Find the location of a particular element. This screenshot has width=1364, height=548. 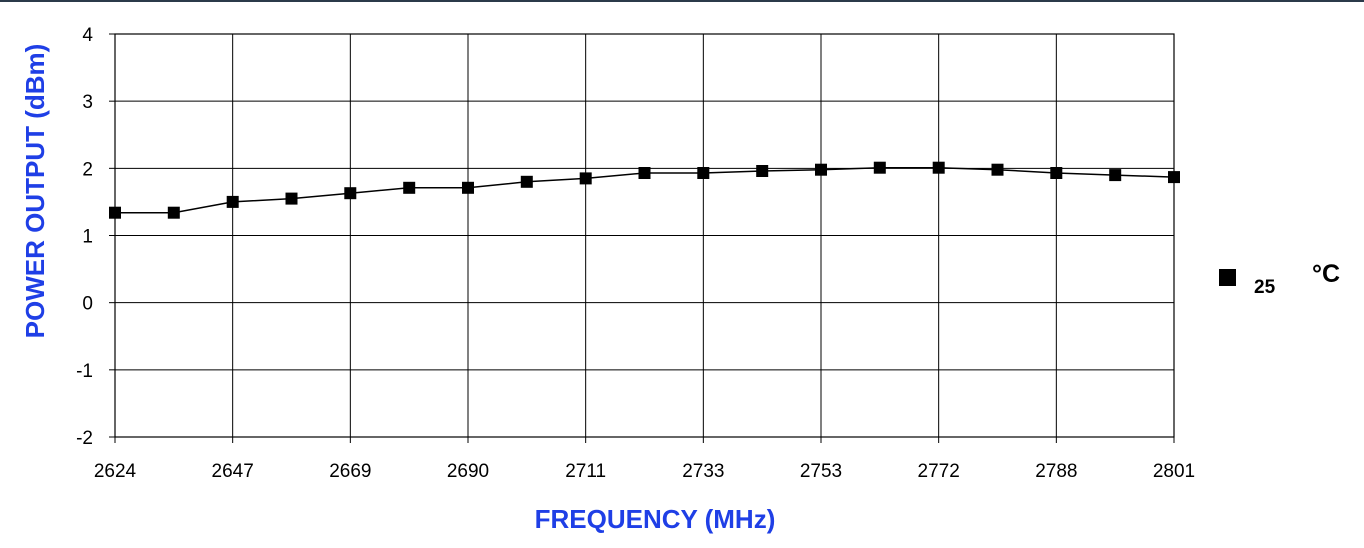

x-tick-label: 2690 is located at coordinates (468, 471).